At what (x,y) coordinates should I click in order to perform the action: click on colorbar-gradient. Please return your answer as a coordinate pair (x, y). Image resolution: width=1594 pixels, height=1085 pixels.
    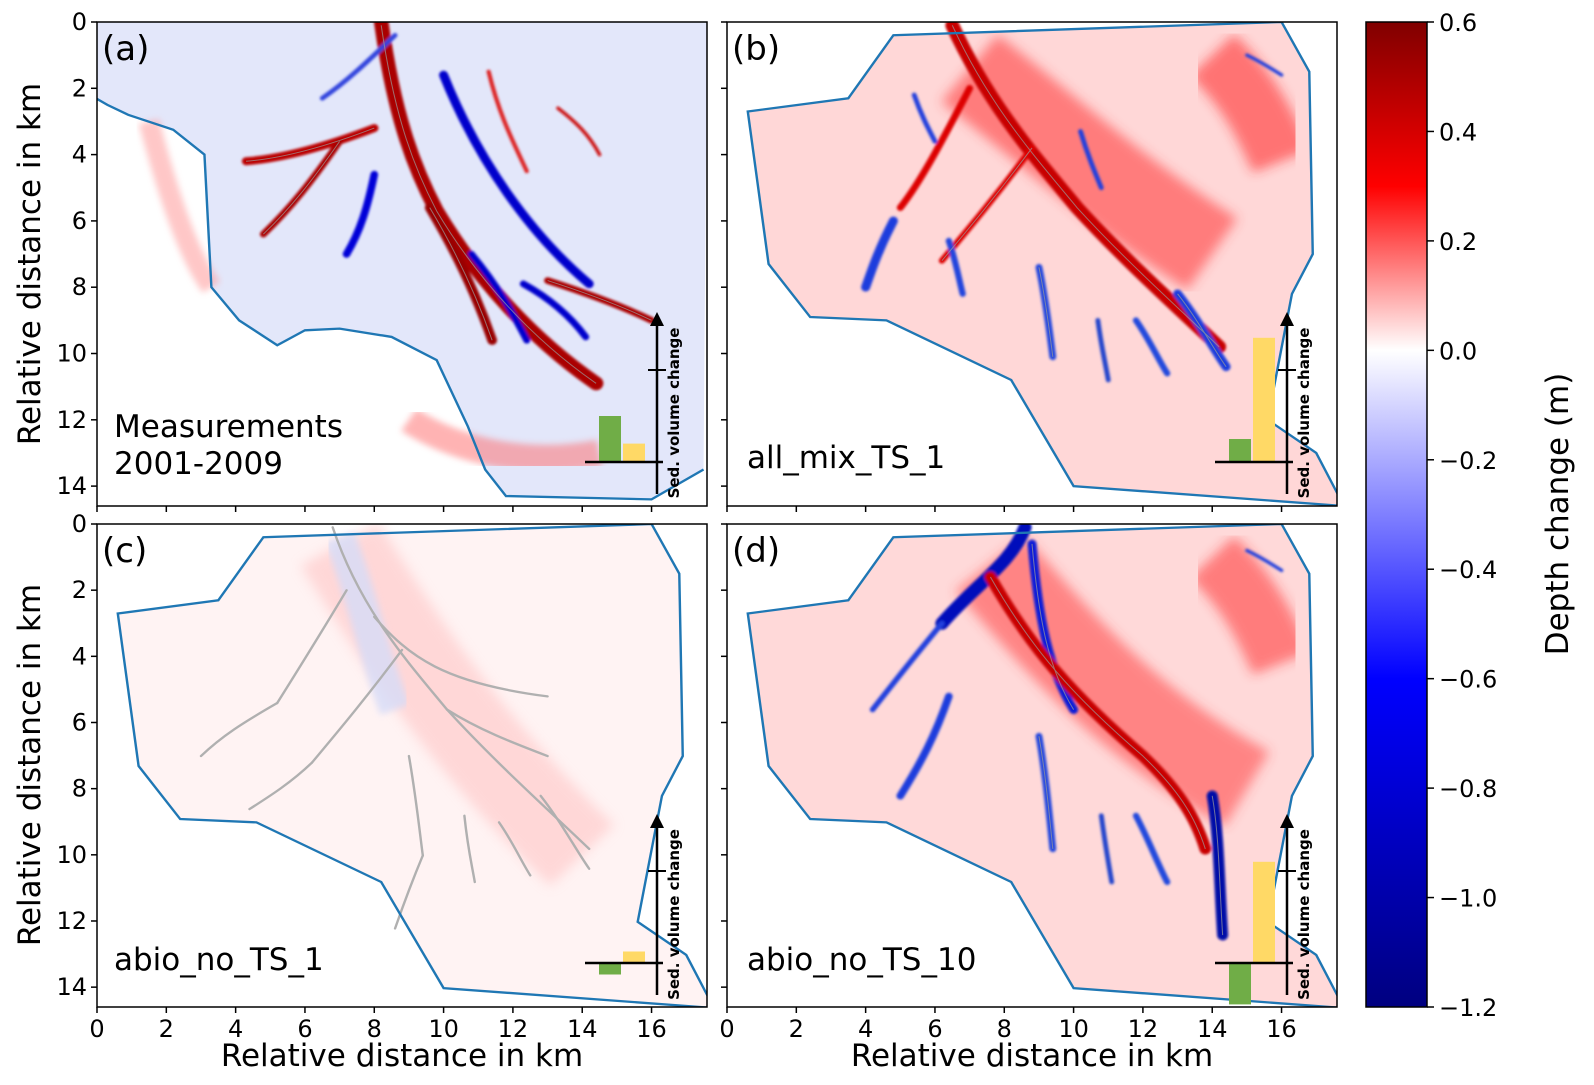
    Looking at the image, I should click on (1396, 514).